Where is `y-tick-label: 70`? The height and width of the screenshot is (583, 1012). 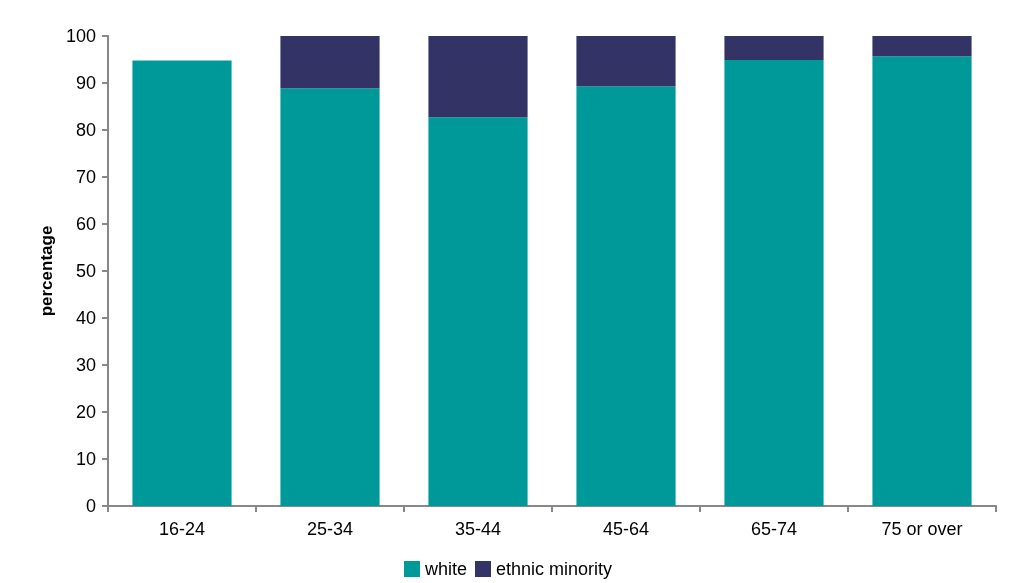 y-tick-label: 70 is located at coordinates (85, 177).